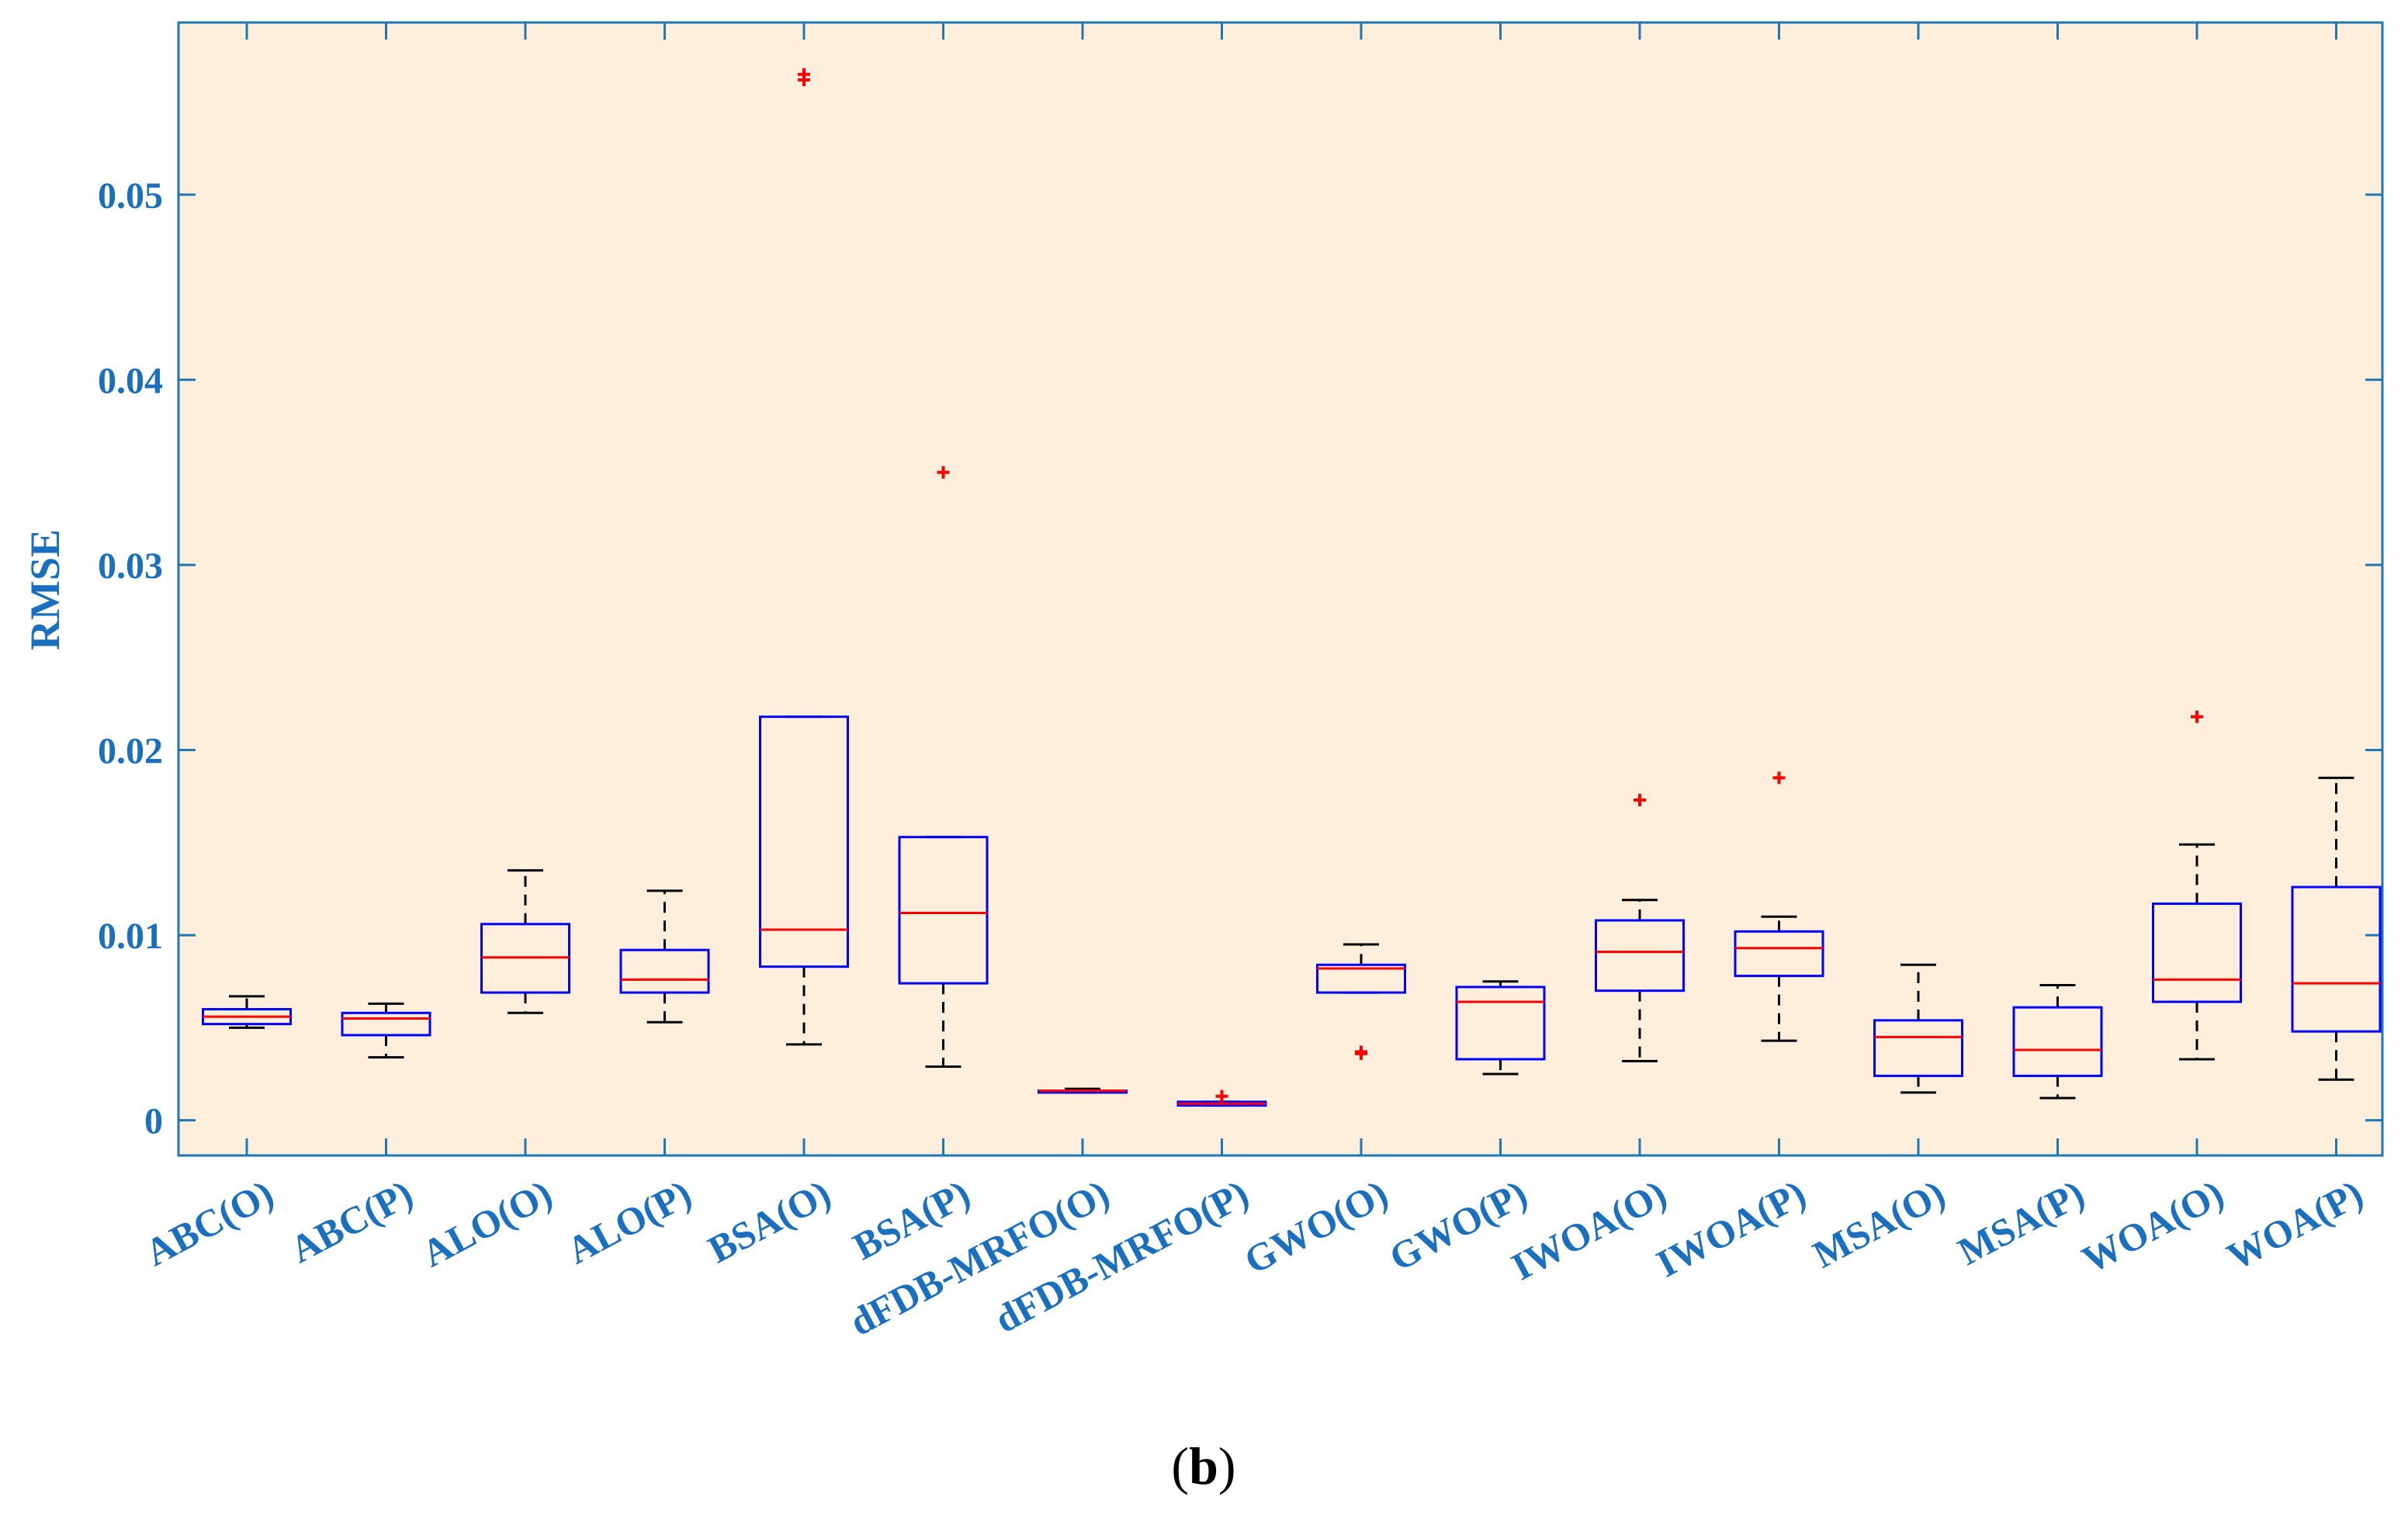  I want to click on y-tick-label: 0.03, so click(130, 566).